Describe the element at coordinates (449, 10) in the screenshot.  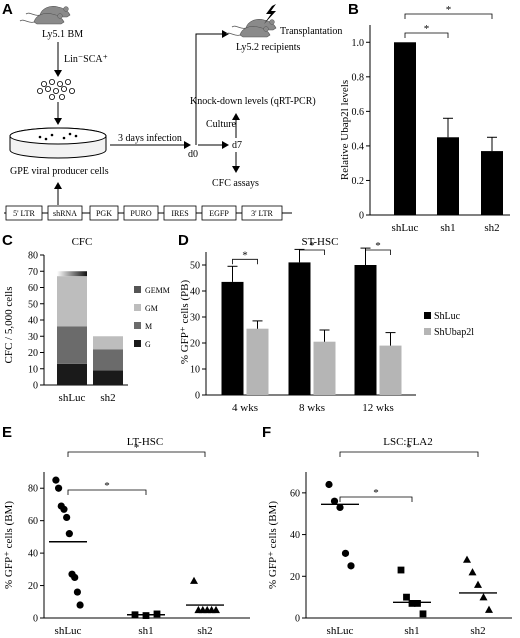
I see `b-bracket-star: *` at that location.